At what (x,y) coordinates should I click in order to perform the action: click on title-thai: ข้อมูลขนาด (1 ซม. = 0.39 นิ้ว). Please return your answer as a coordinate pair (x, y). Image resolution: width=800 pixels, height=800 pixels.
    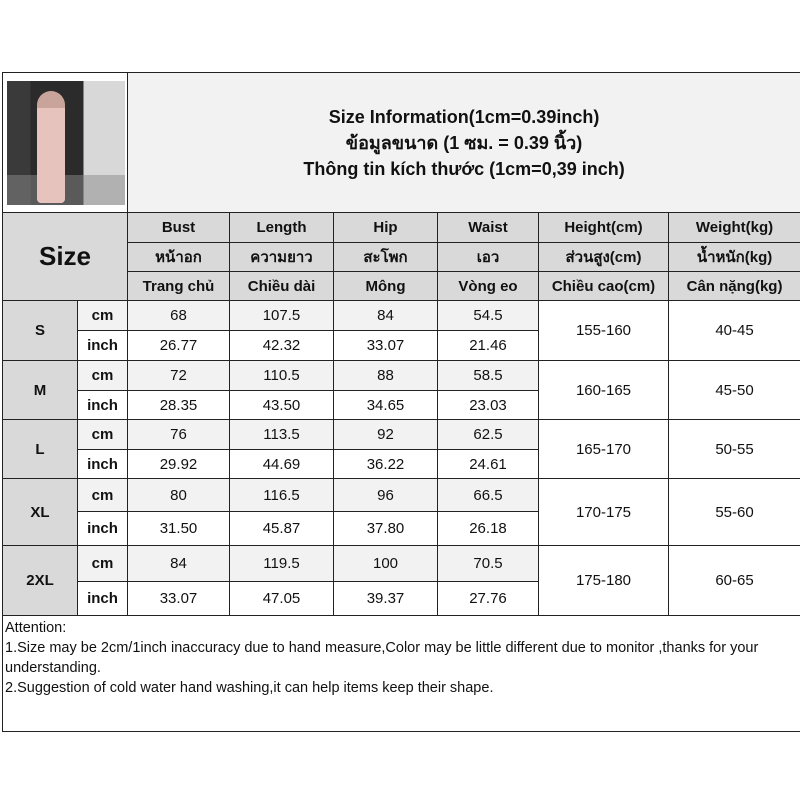
    Looking at the image, I should click on (464, 142).